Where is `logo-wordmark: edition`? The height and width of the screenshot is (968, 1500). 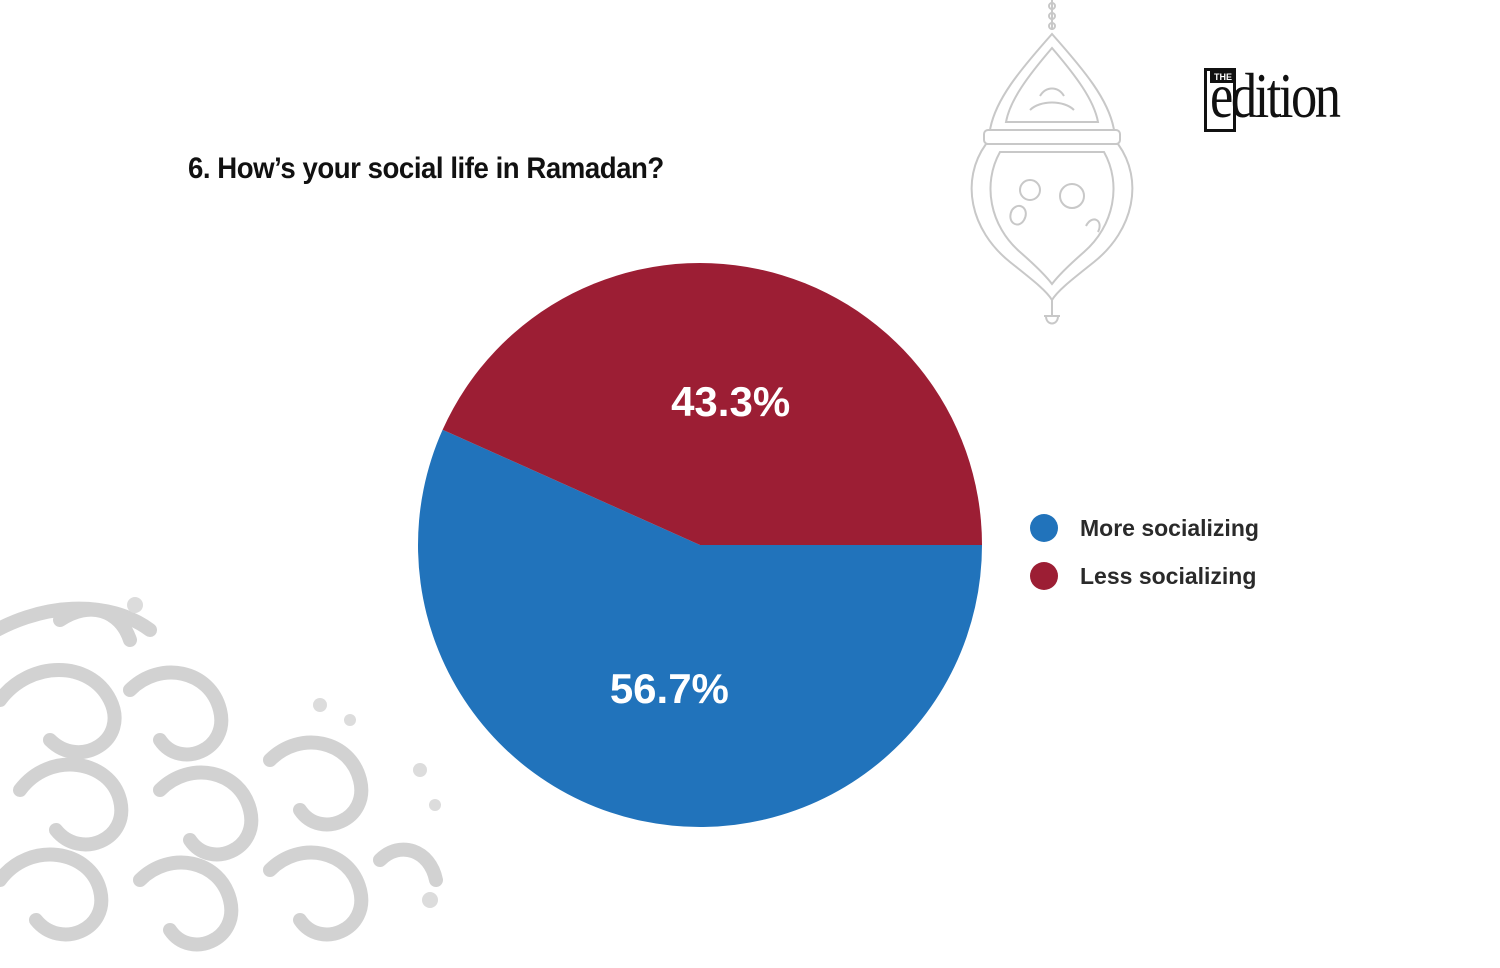
logo-wordmark: edition is located at coordinates (1275, 95).